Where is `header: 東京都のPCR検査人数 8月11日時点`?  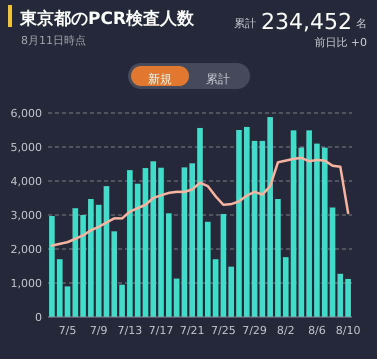
header: 東京都のPCR検査人数 8月11日時点 is located at coordinates (101, 26).